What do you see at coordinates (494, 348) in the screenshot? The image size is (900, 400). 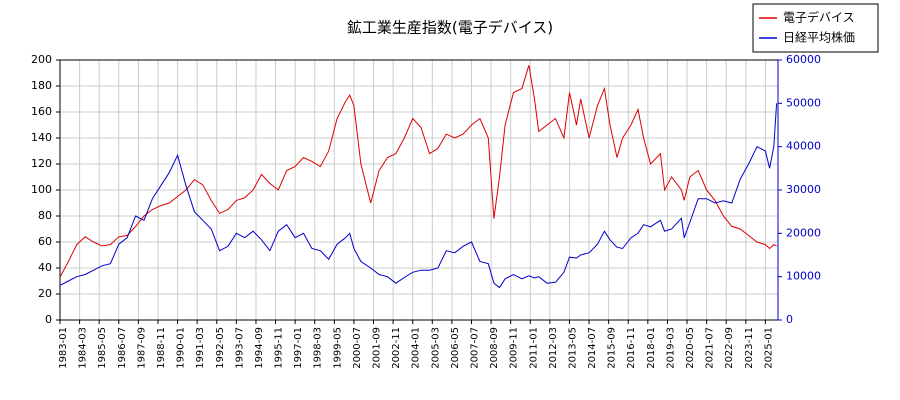 I see `x-tick-label: 2008-09` at bounding box center [494, 348].